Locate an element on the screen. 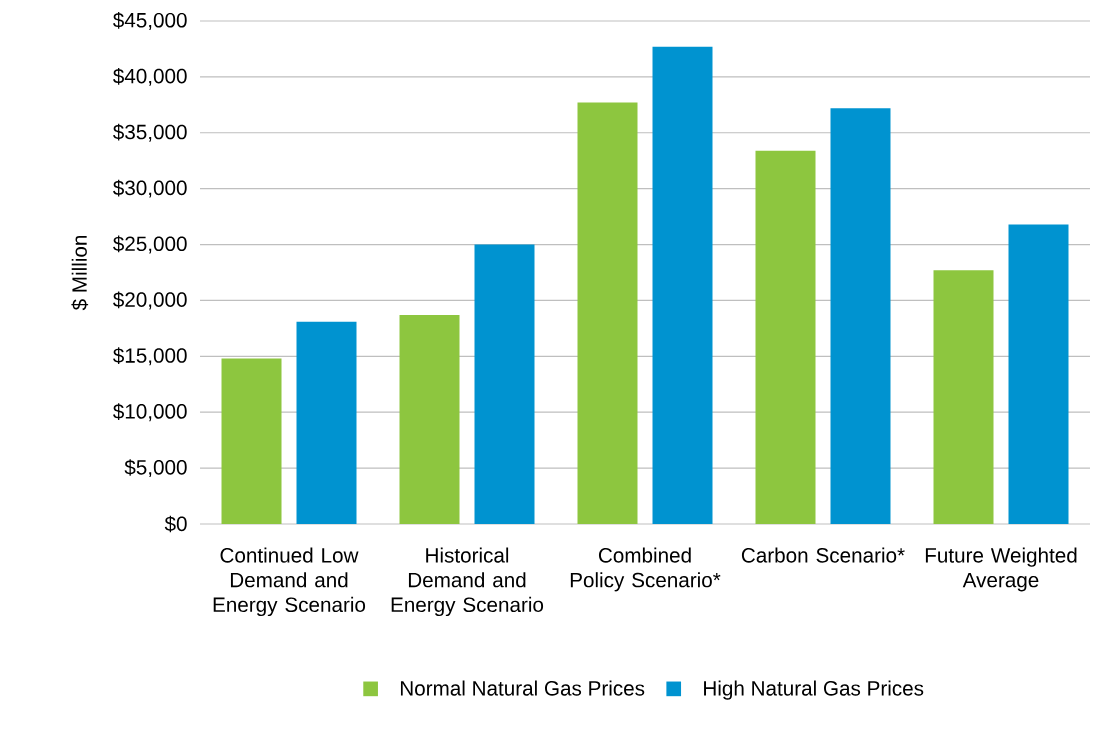 The image size is (1106, 737). y-tick-label: $35,000 is located at coordinates (150, 132).